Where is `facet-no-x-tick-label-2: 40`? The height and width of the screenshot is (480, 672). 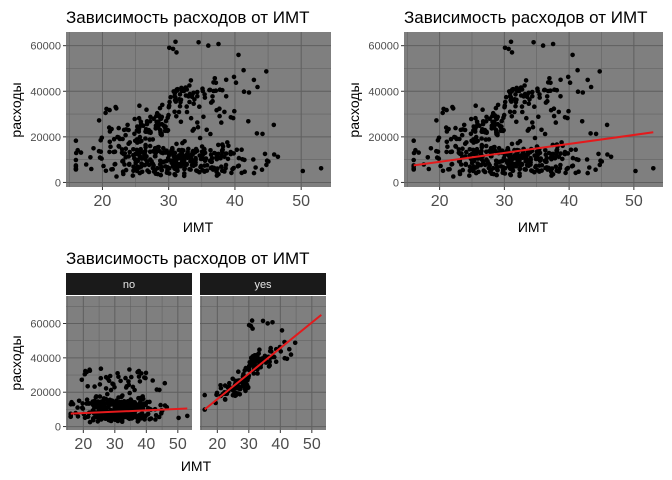
facet-no-x-tick-label-2: 40 is located at coordinates (146, 444).